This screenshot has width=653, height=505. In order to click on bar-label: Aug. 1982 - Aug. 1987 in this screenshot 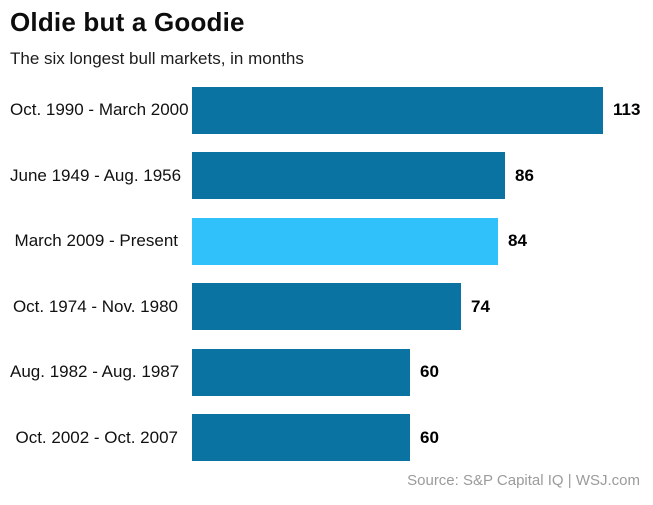, I will do `click(95, 372)`.